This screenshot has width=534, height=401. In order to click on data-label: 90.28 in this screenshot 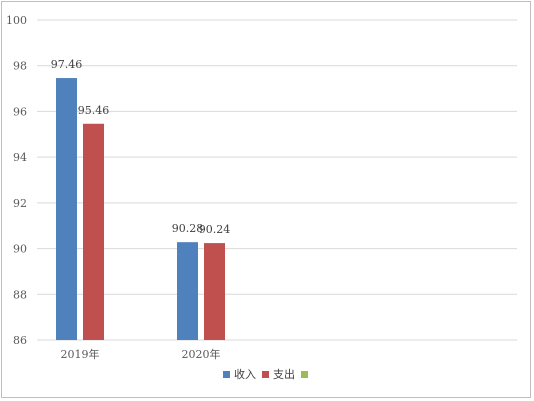, I will do `click(188, 228)`.